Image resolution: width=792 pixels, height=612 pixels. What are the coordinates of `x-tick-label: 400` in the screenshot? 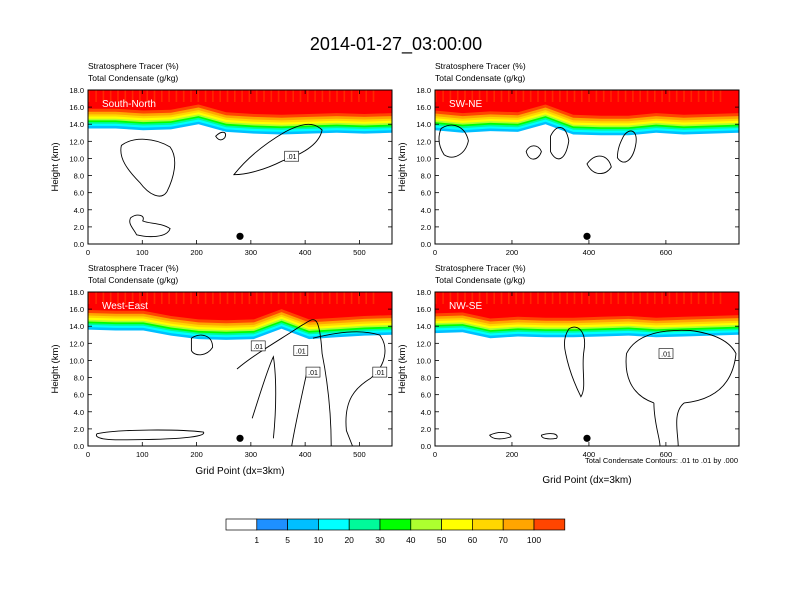 It's located at (589, 252).